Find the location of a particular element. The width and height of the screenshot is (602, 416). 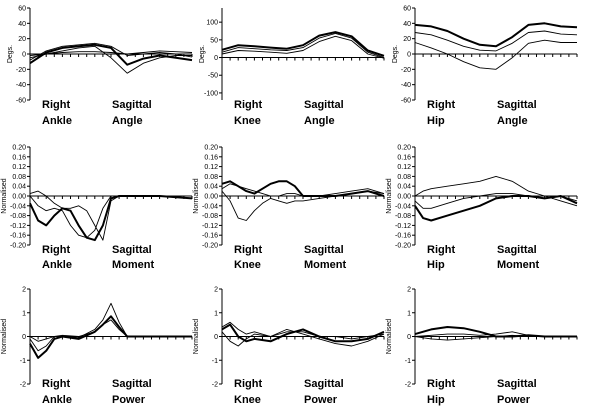

chart-3-y-tick-label: 60 is located at coordinates (407, 9).